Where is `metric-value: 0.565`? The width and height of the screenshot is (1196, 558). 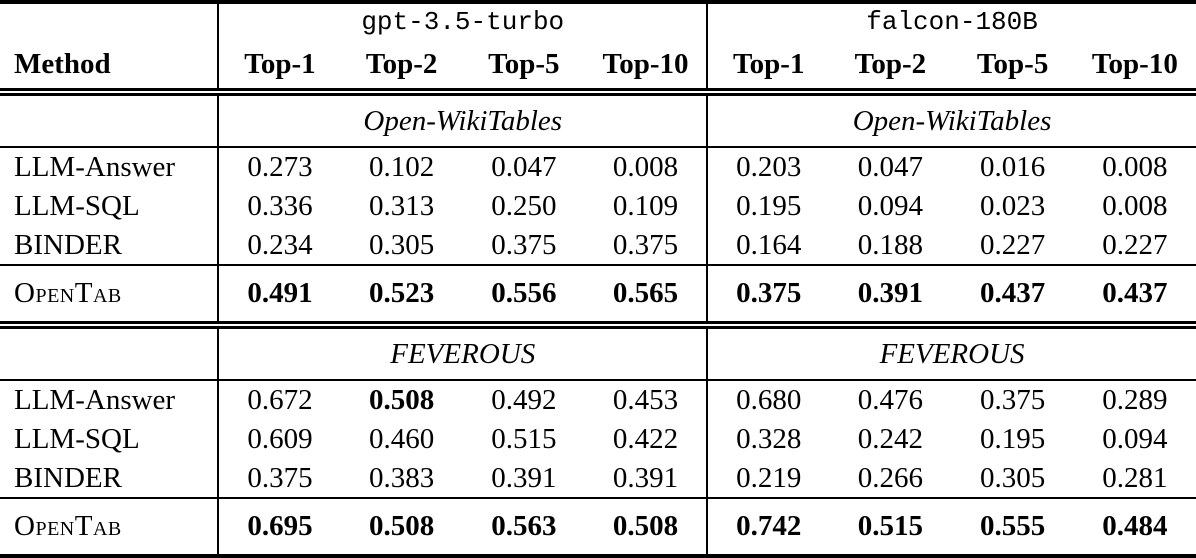 metric-value: 0.565 is located at coordinates (645, 293).